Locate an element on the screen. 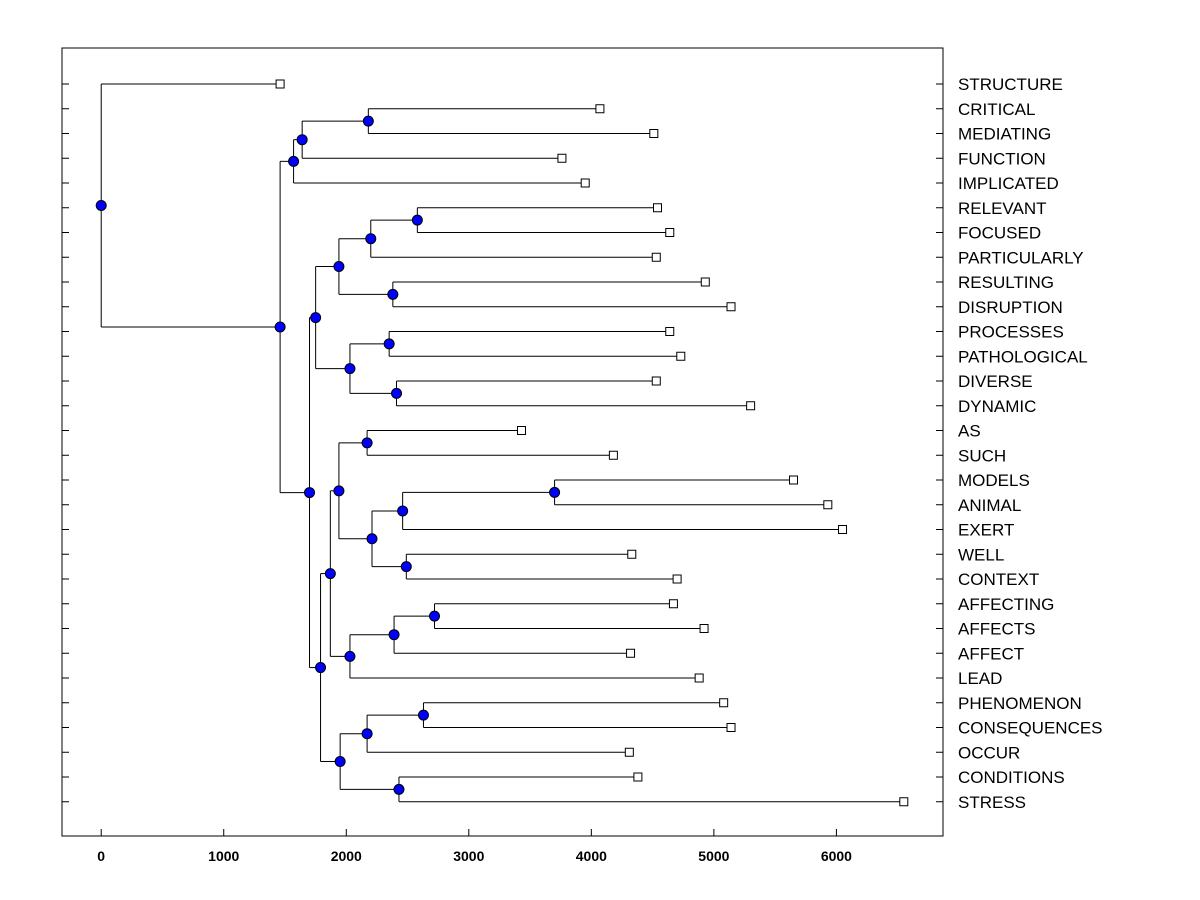  leaf-label: PARTICULARLY is located at coordinates (1021, 257).